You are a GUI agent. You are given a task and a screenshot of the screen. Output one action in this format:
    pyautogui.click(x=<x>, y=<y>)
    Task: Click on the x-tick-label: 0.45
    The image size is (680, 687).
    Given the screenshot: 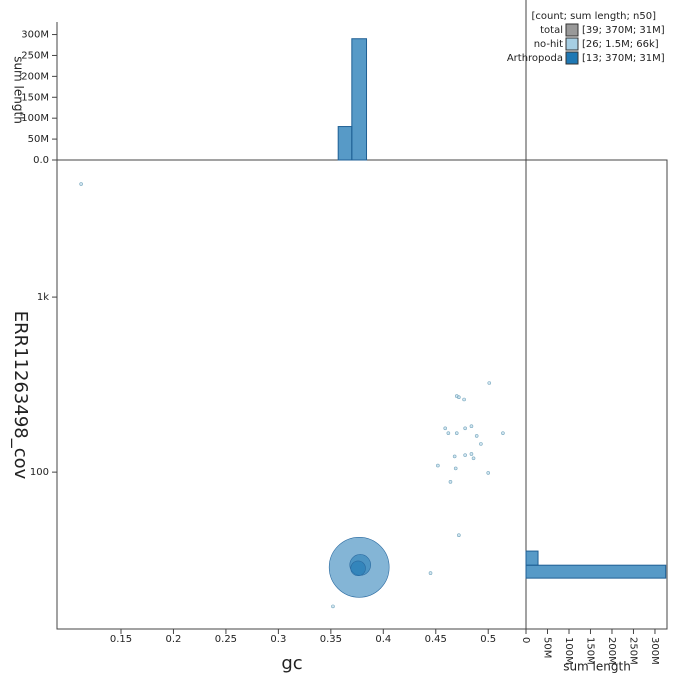 What is the action you would take?
    pyautogui.click(x=436, y=639)
    